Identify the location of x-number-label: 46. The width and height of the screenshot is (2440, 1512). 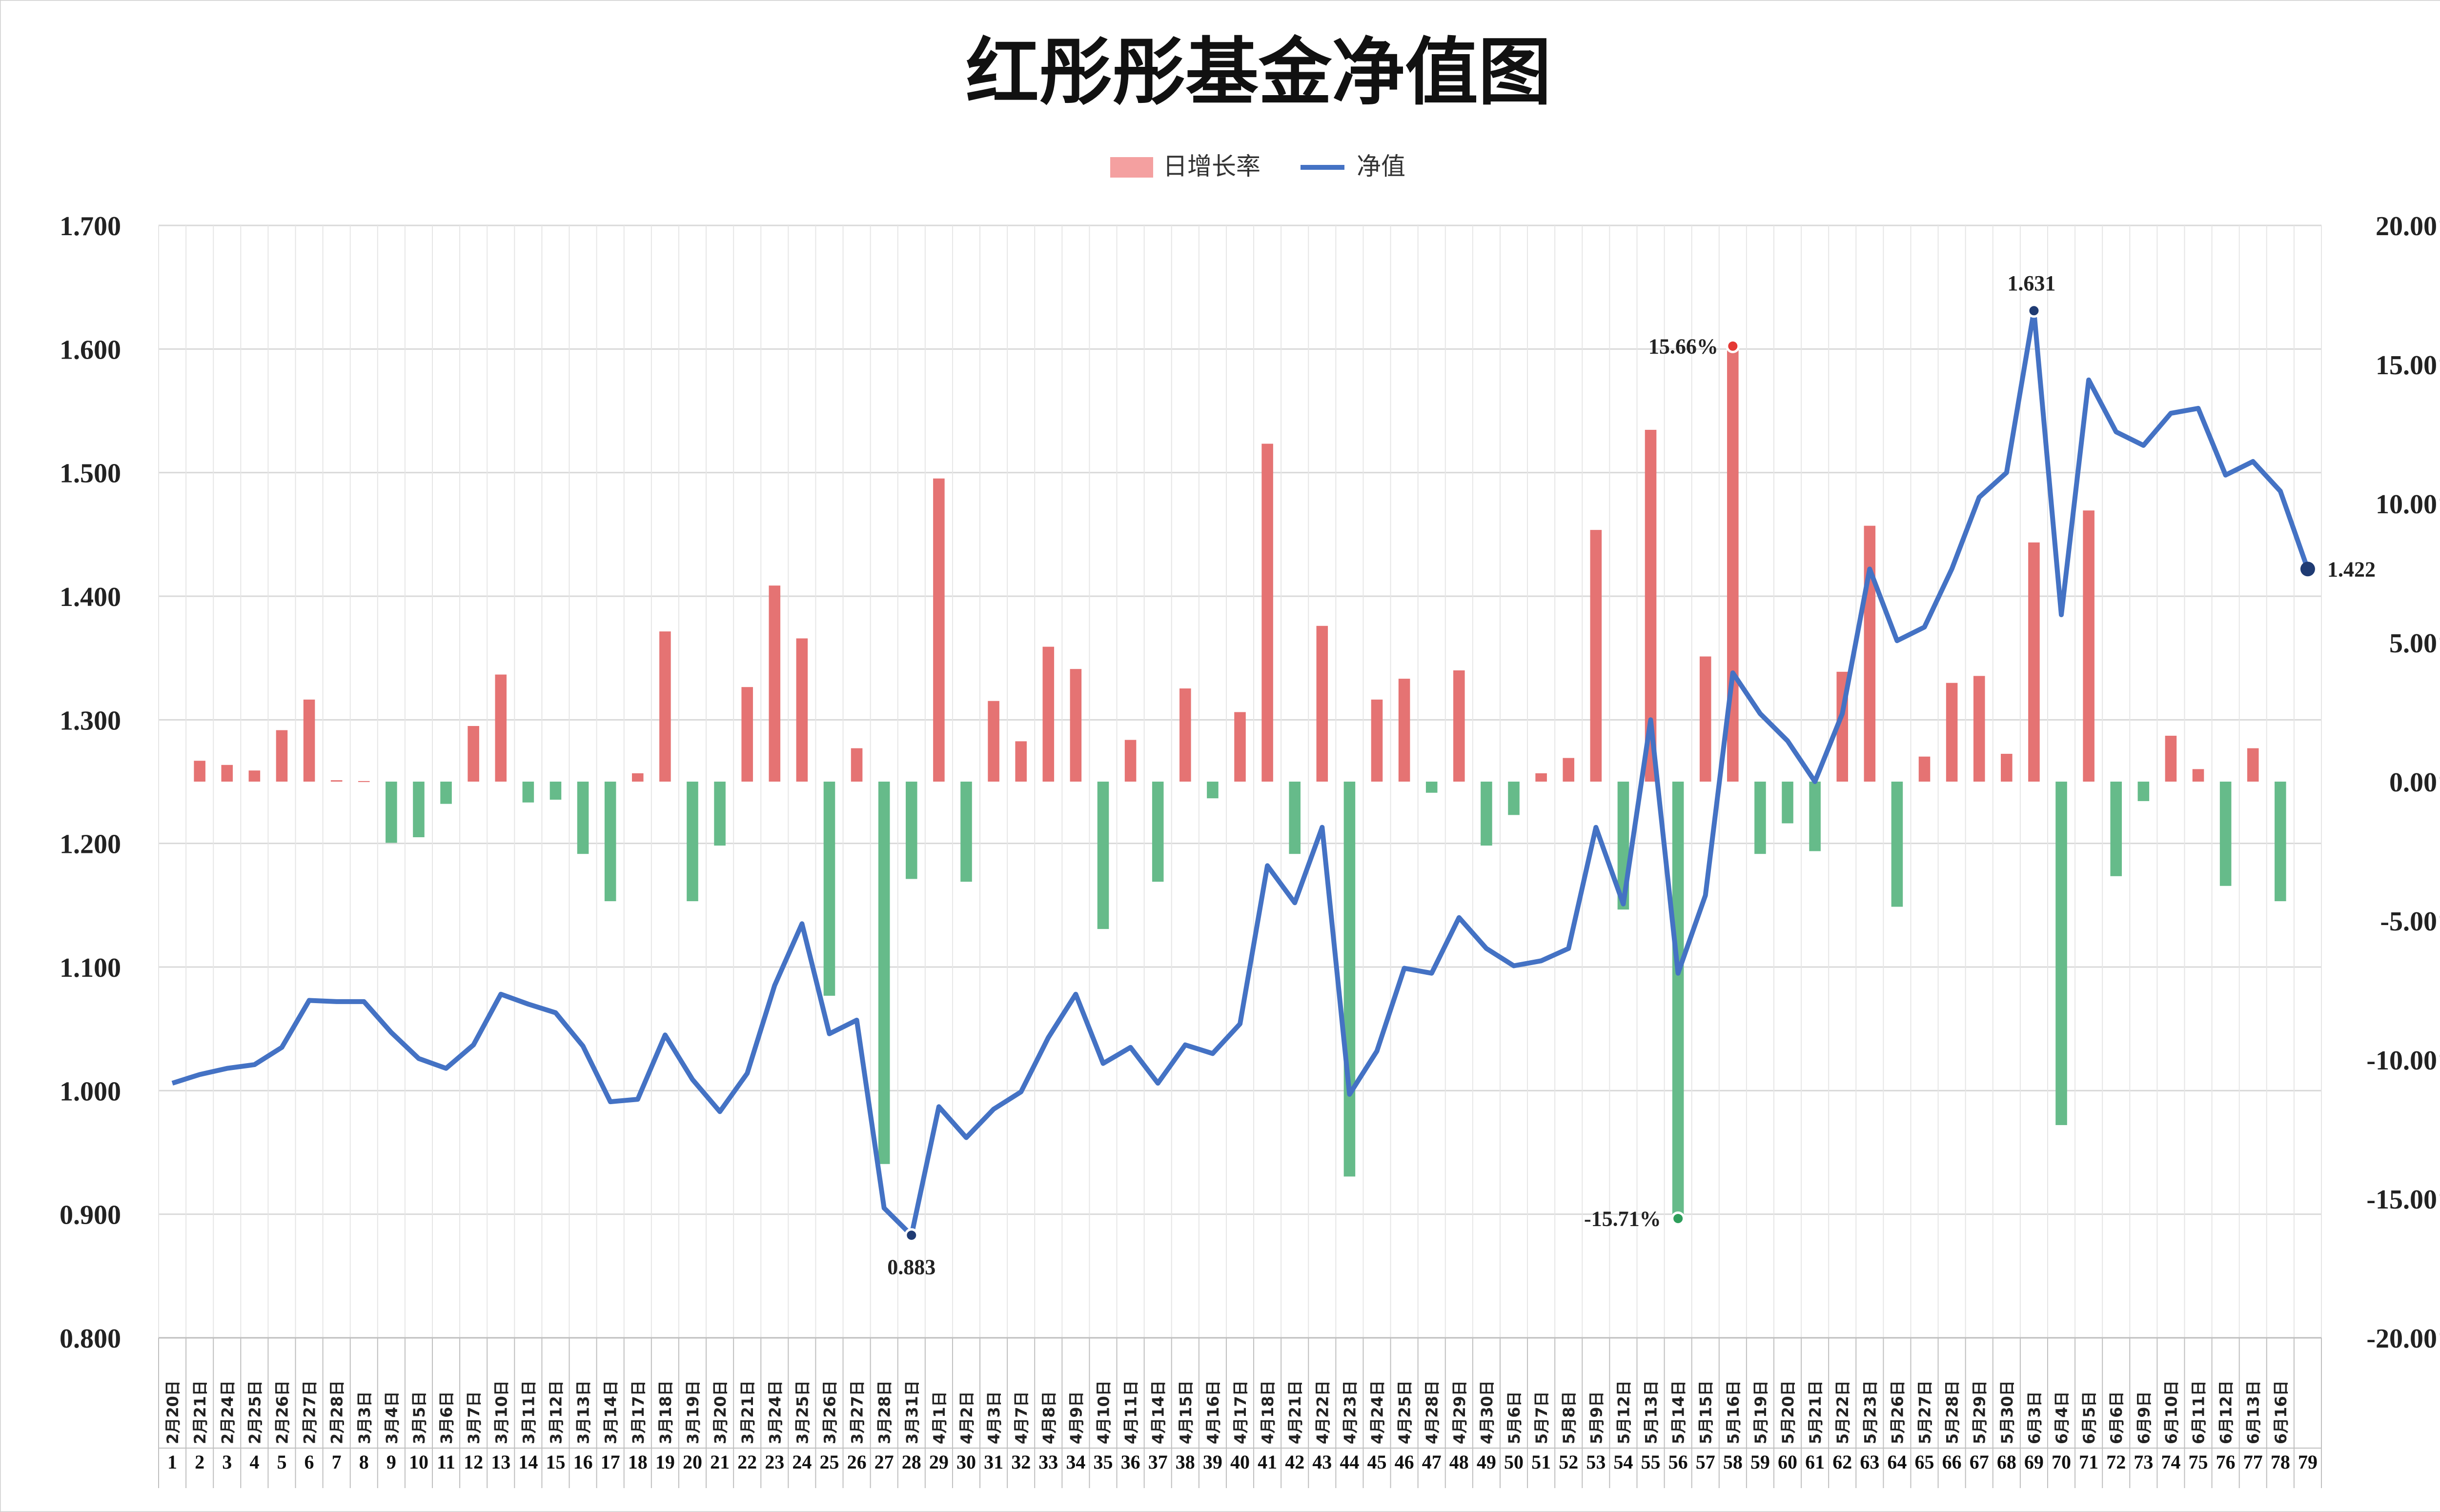
(1404, 1462).